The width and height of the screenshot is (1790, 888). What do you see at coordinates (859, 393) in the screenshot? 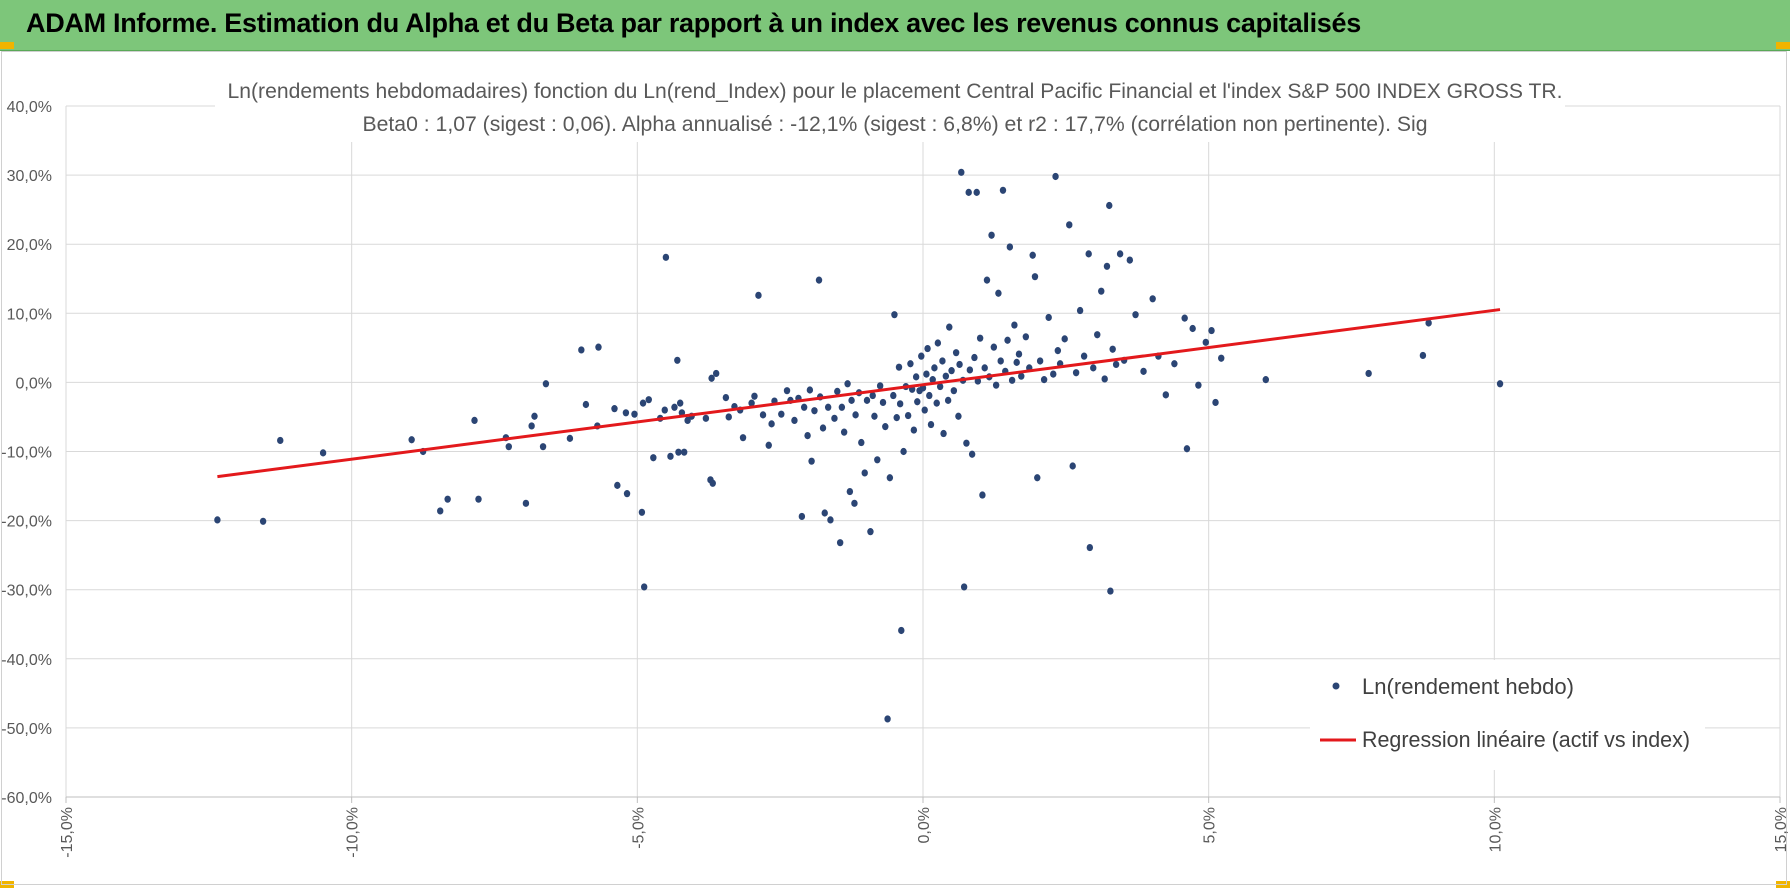
I see `regression-line-layer` at bounding box center [859, 393].